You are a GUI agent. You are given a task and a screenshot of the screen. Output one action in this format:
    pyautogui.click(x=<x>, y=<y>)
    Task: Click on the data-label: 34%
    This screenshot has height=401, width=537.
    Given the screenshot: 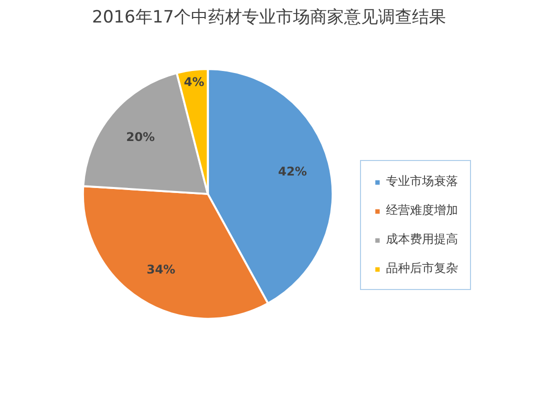 What is the action you would take?
    pyautogui.click(x=161, y=269)
    